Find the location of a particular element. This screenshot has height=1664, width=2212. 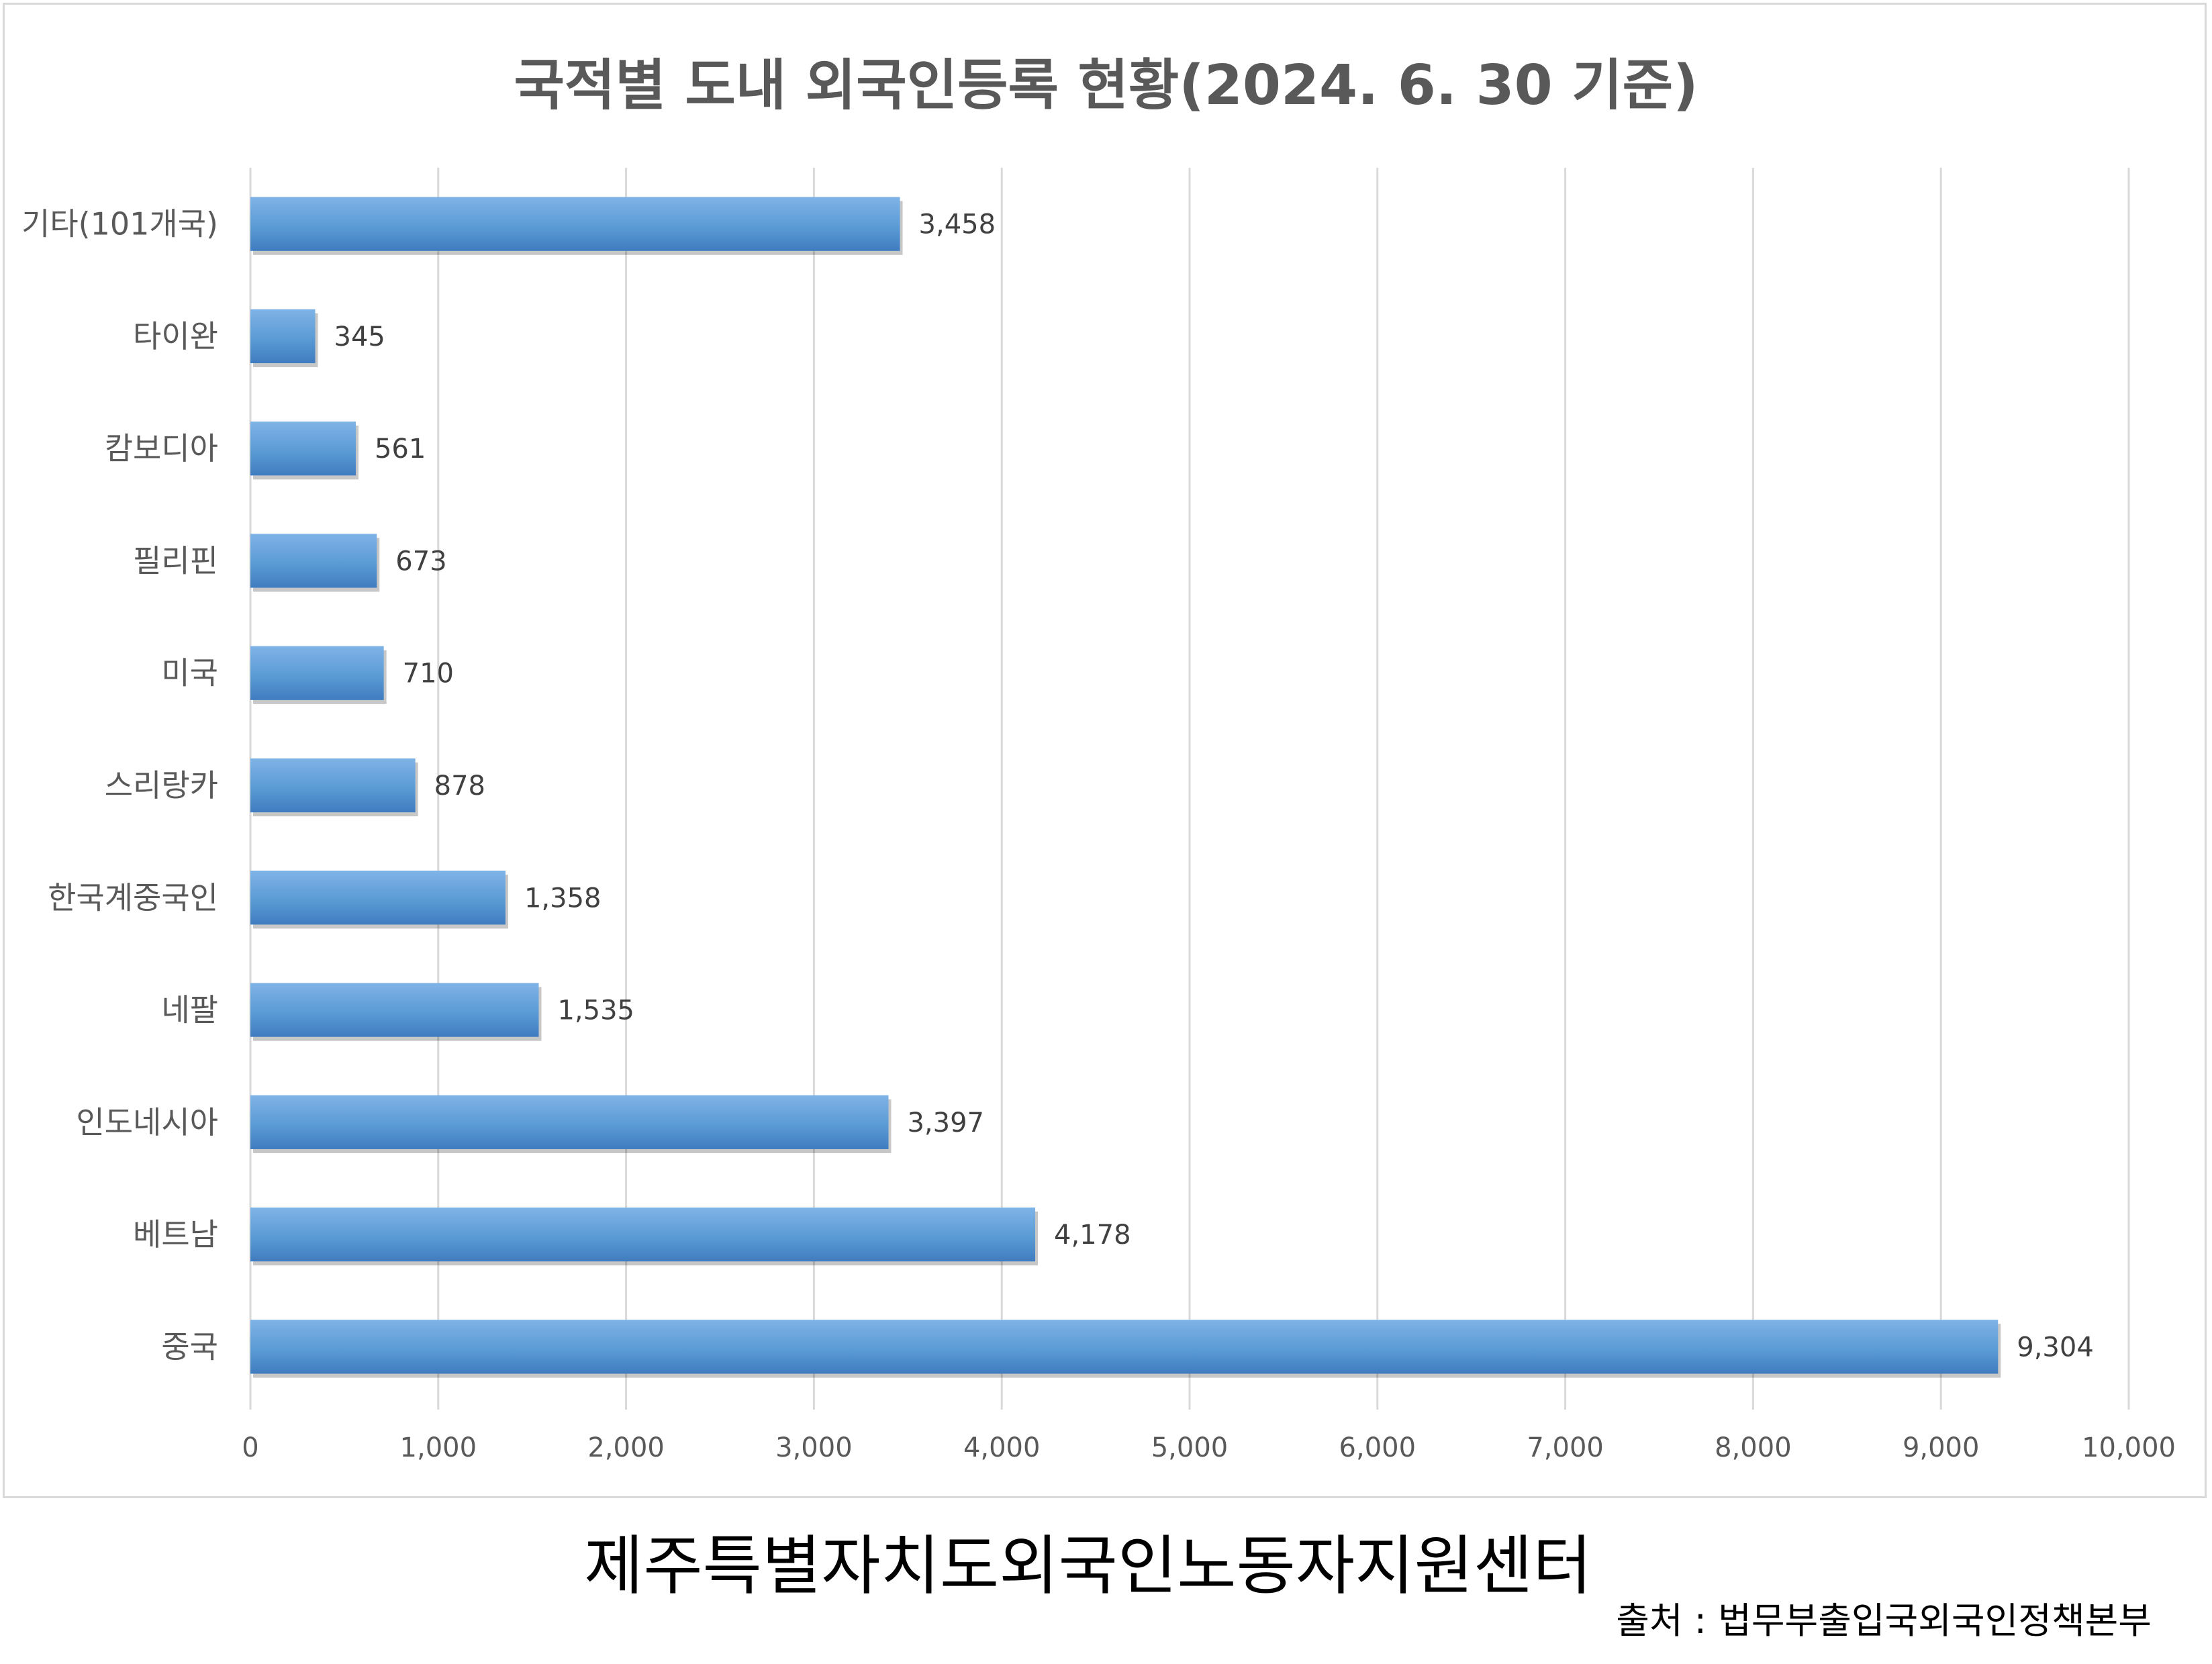

category-label: 필리핀 is located at coordinates (176, 560).